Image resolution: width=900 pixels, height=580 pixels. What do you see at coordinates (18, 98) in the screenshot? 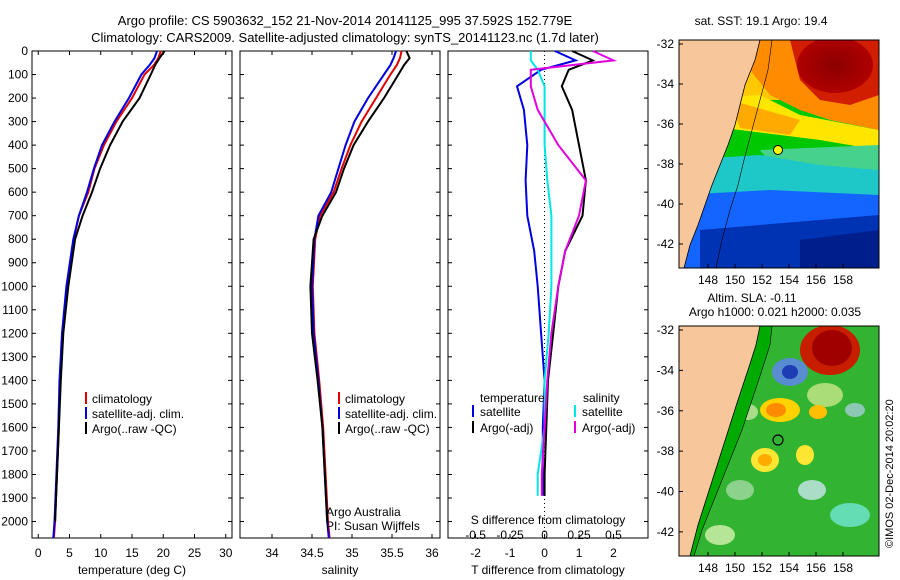
I see `depth-tick-label: 200` at bounding box center [18, 98].